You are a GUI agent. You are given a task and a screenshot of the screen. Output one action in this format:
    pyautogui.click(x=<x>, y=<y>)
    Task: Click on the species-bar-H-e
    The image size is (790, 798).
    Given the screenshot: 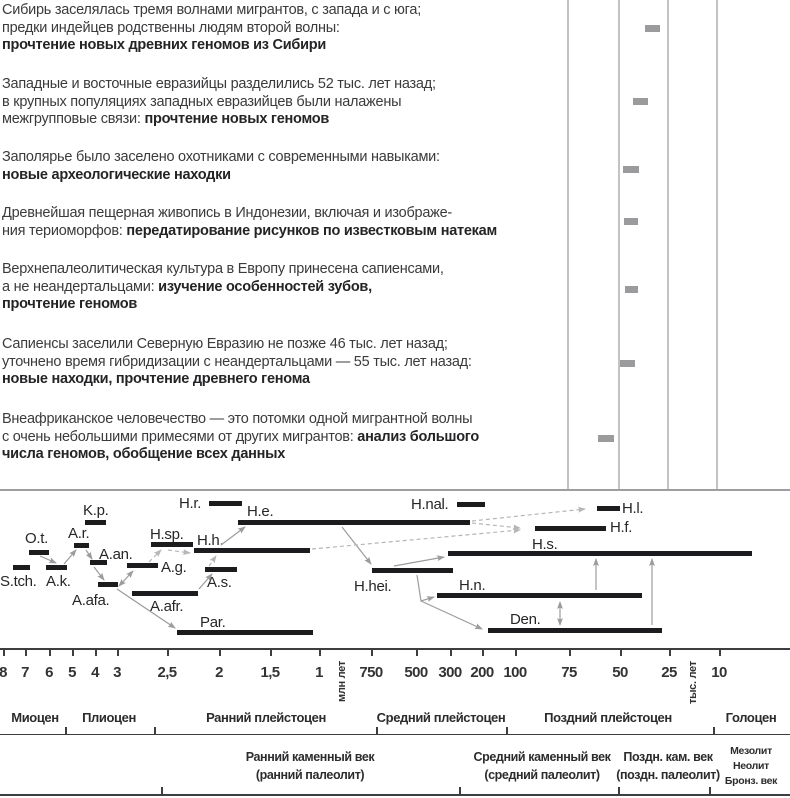 What is the action you would take?
    pyautogui.click(x=354, y=522)
    